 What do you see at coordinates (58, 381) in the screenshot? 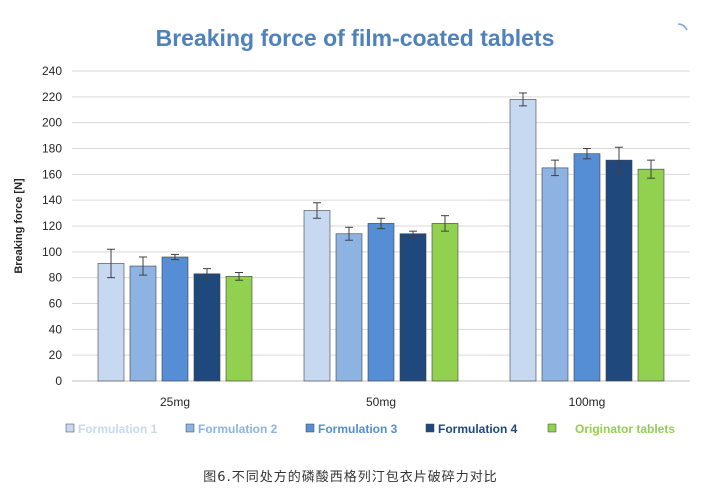
I see `y-tick-label: 0` at bounding box center [58, 381].